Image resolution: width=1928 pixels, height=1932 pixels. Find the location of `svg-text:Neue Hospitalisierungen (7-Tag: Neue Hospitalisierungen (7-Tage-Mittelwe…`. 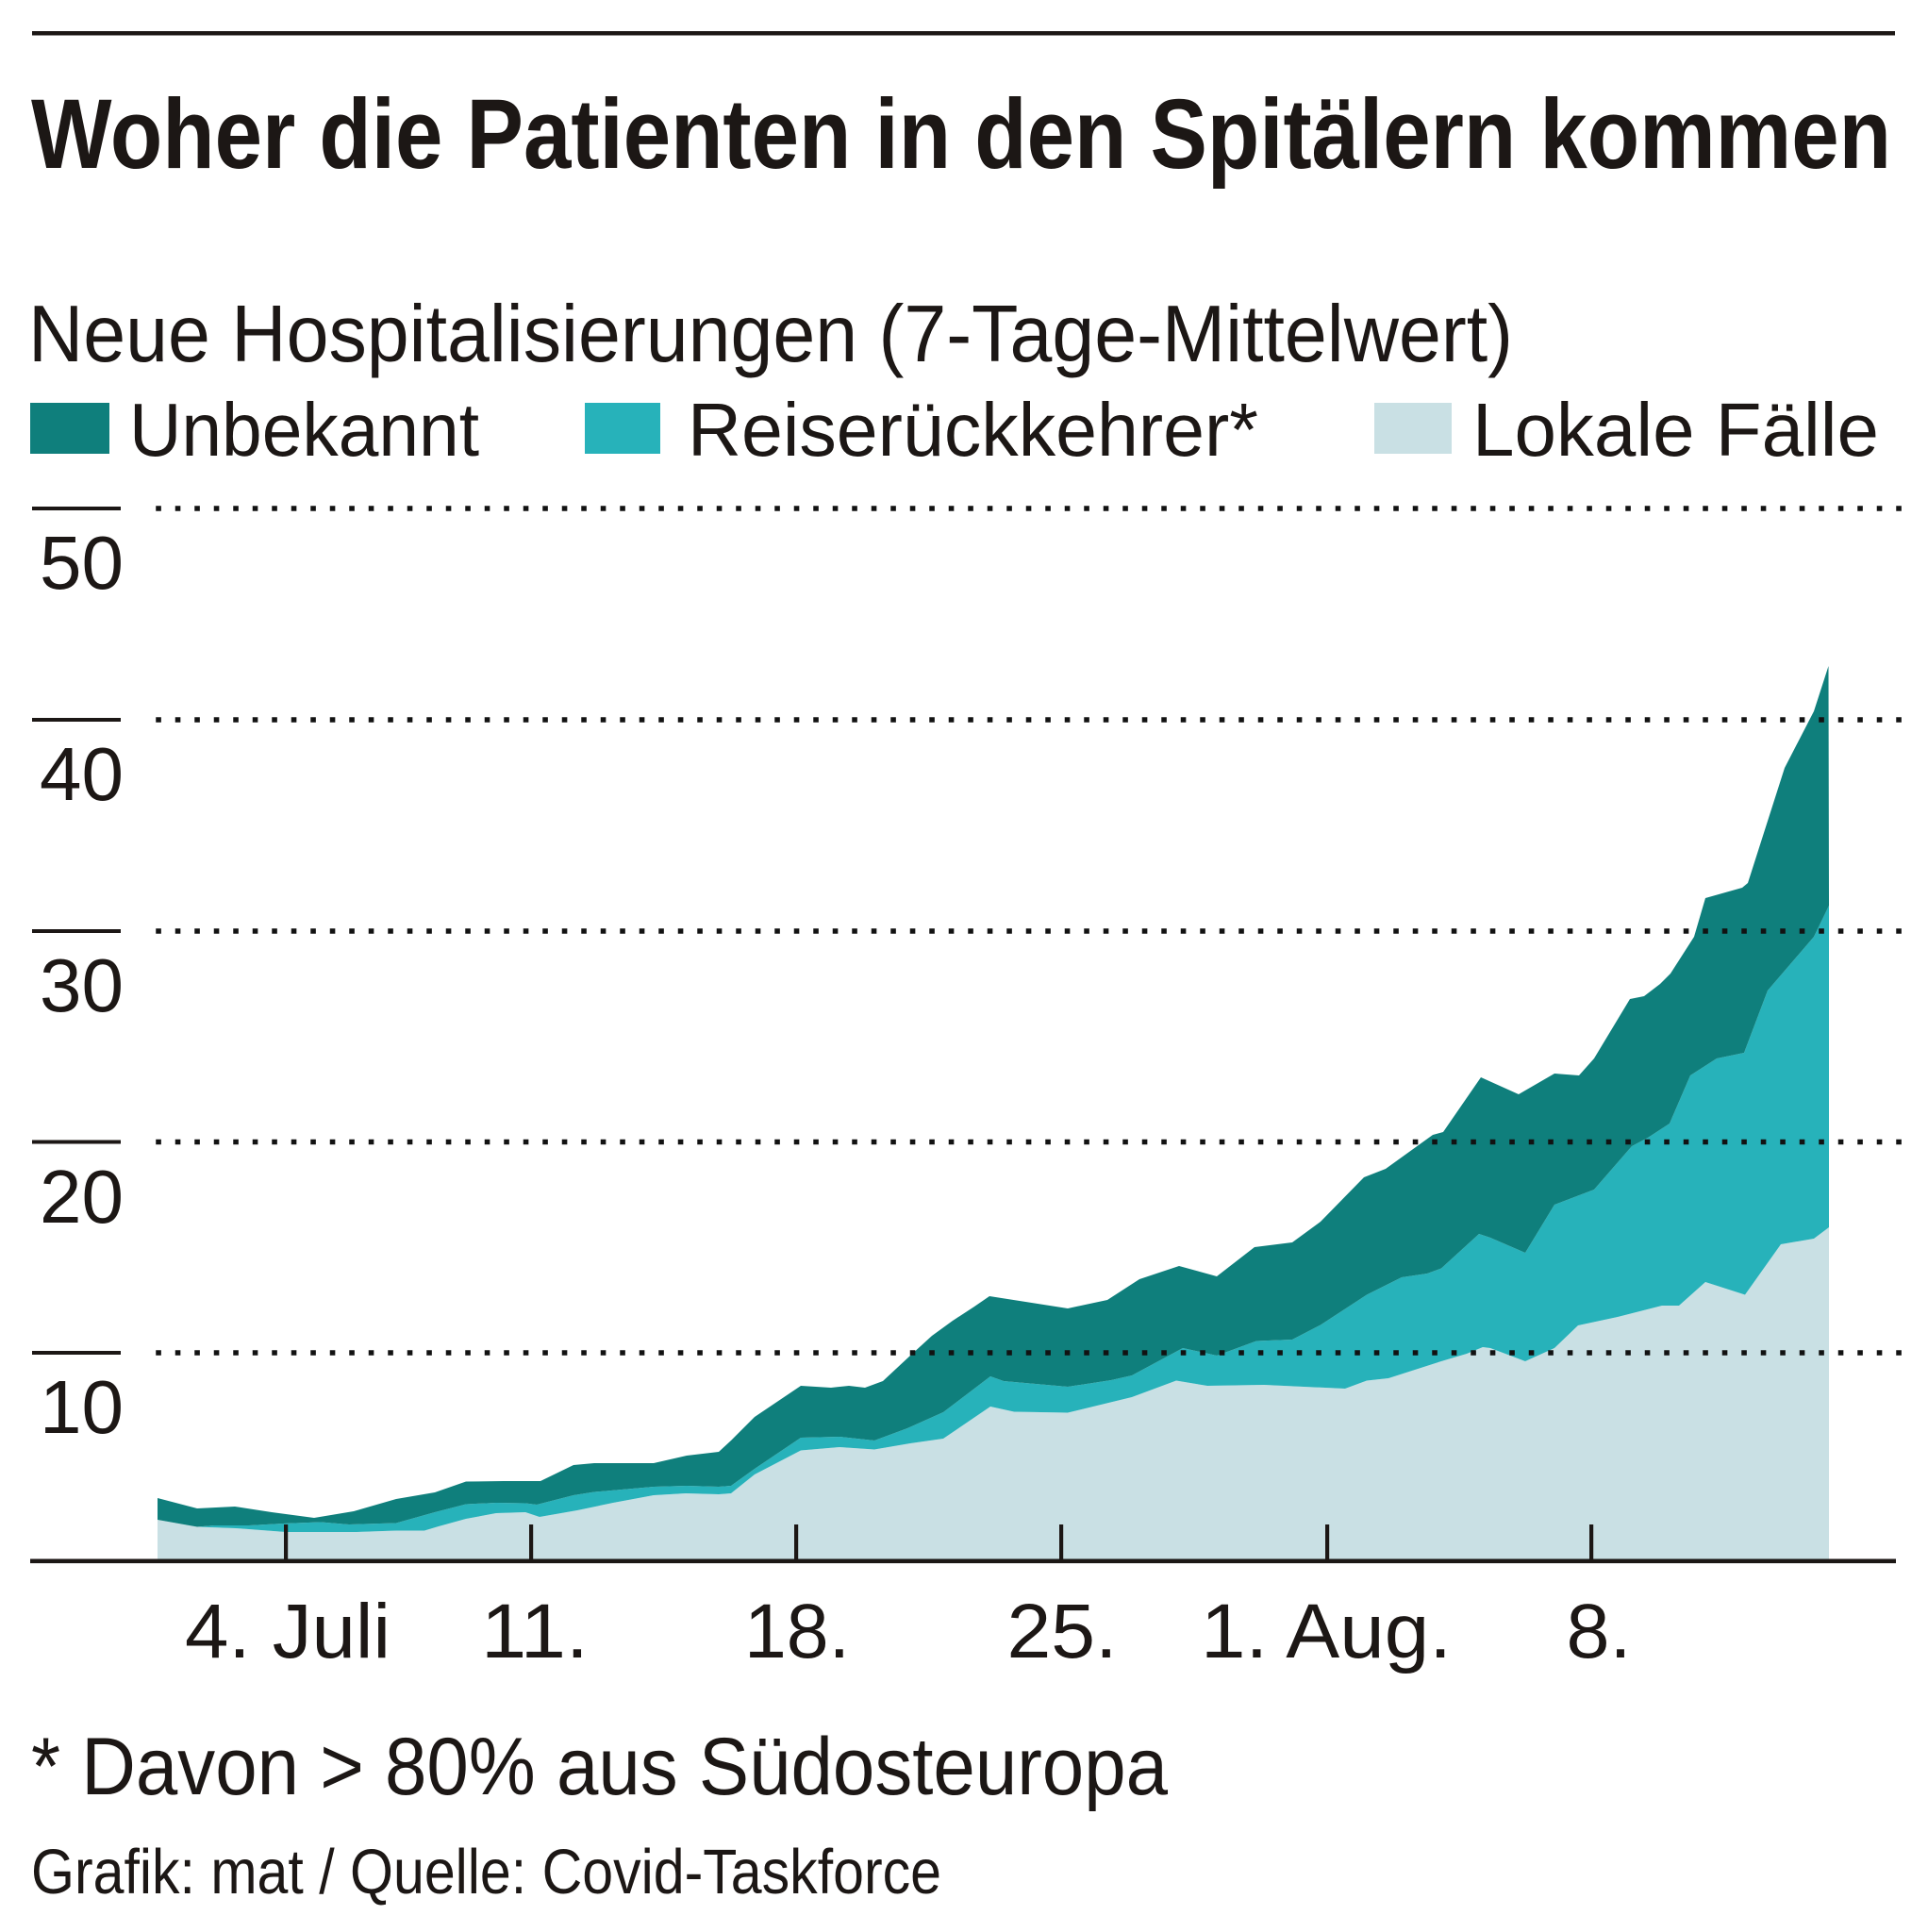

svg-text:Neue Hospitalisierungen (7-Tag: Neue Hospitalisierungen (7-Tage-Mittelwe… is located at coordinates (770, 334).